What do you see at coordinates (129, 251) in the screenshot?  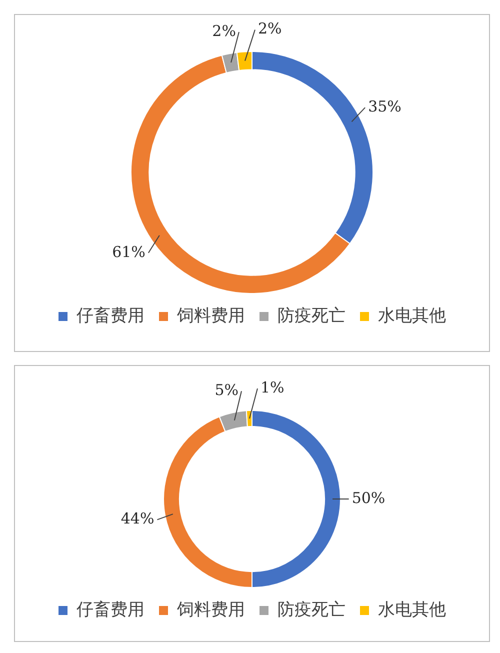 I see `data-label: 61%` at bounding box center [129, 251].